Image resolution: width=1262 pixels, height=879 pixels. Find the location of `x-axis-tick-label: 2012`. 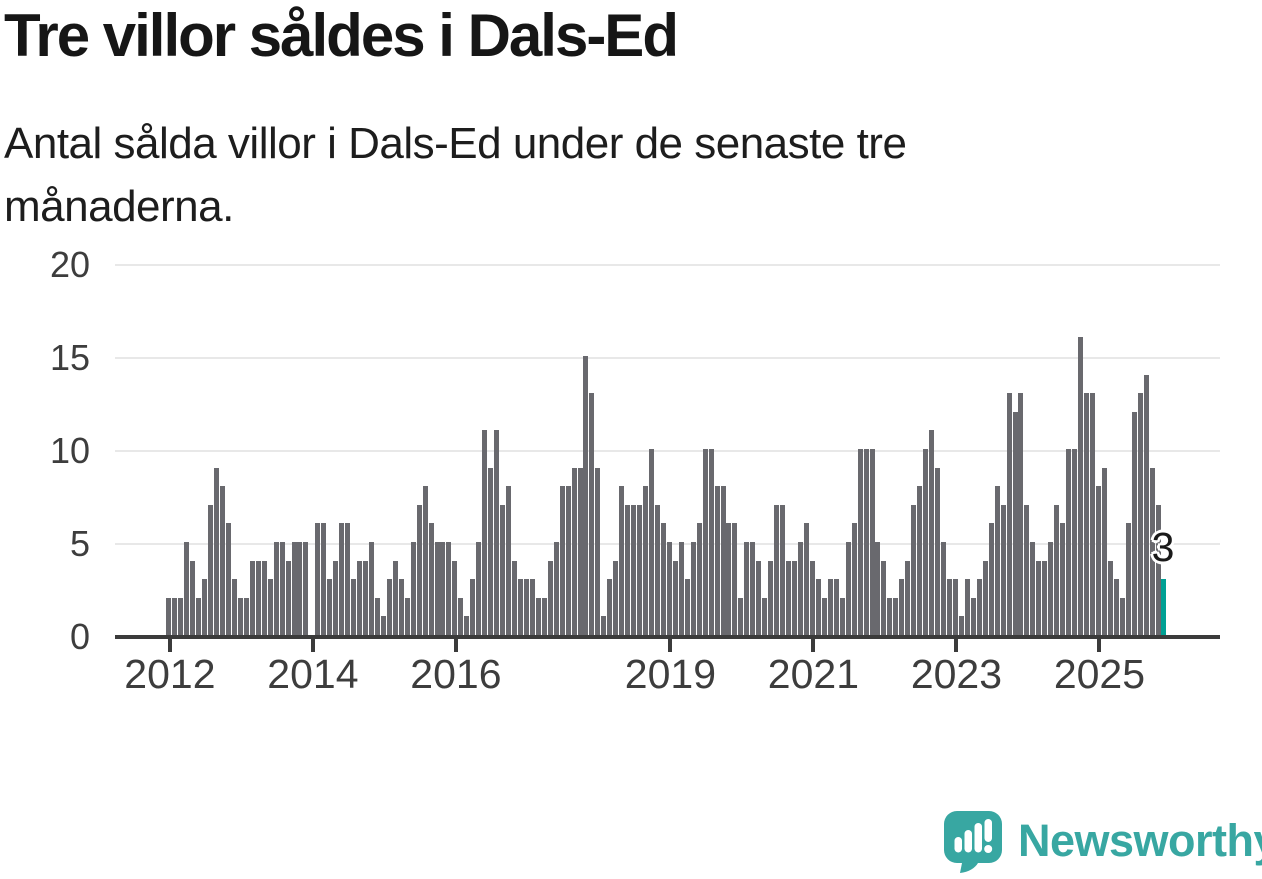

x-axis-tick-label: 2012 is located at coordinates (170, 674).